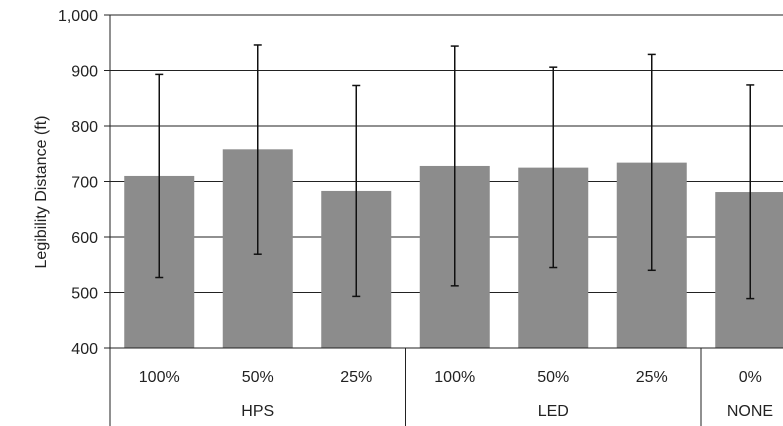  Describe the element at coordinates (84, 238) in the screenshot. I see `y-tick-label: 600` at that location.